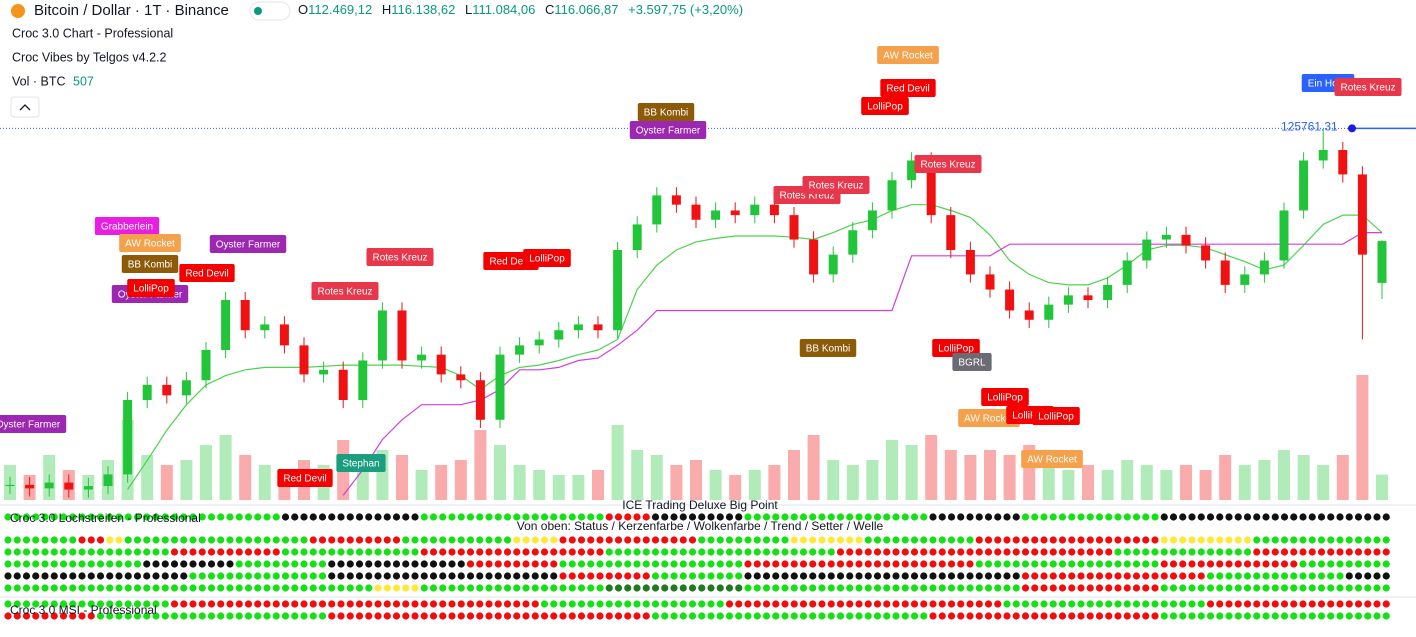  I want to click on signal-label-text: Oyster Farmer, so click(668, 131).